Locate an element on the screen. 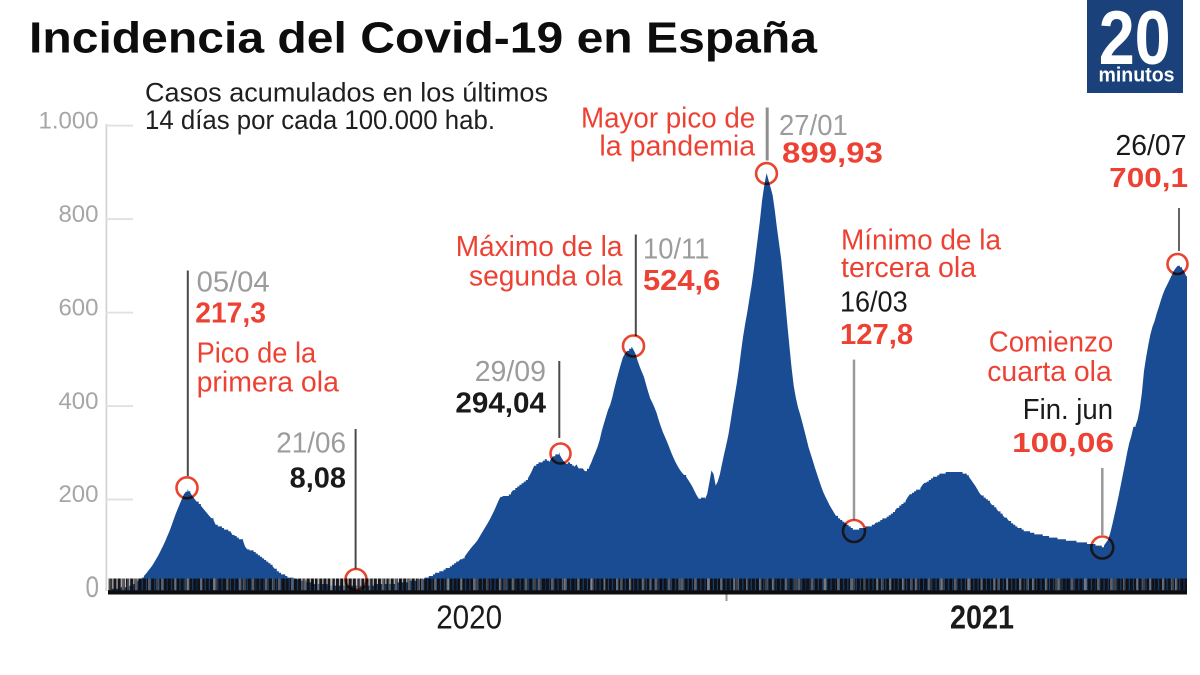 This screenshot has width=1200, height=675. svg-text: 217,3 is located at coordinates (230, 314).